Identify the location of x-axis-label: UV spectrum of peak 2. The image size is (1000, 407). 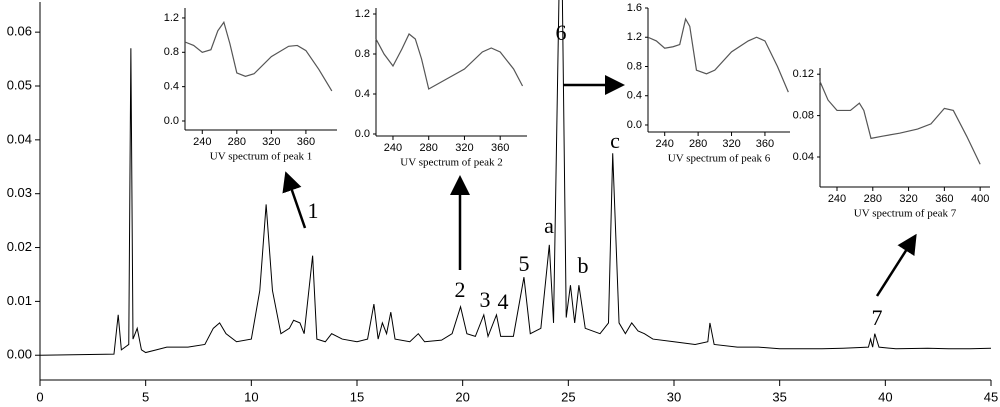
(451, 163).